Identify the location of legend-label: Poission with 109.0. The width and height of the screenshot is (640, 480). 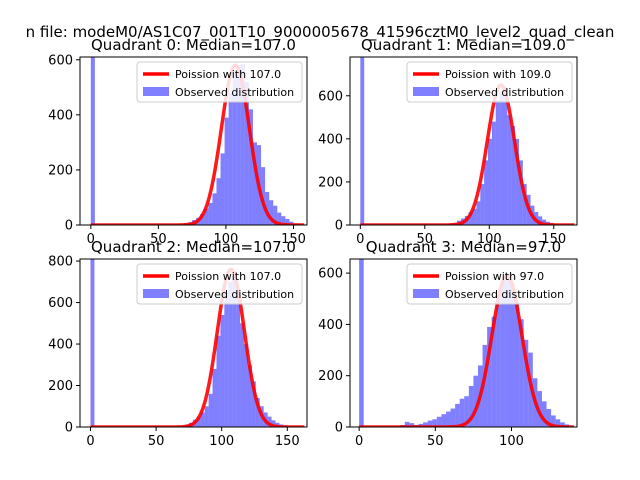
(498, 74).